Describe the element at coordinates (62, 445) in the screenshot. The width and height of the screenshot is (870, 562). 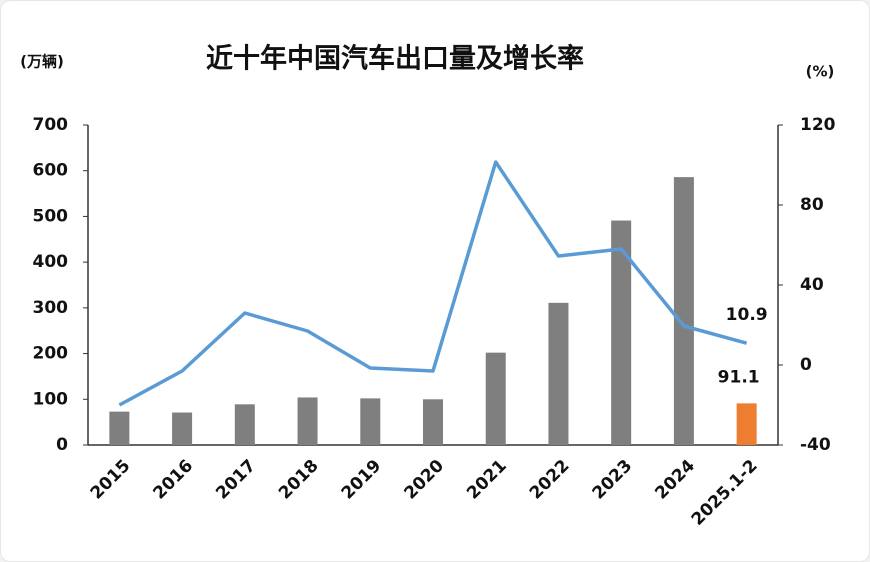
I see `y-tick-label: 0` at that location.